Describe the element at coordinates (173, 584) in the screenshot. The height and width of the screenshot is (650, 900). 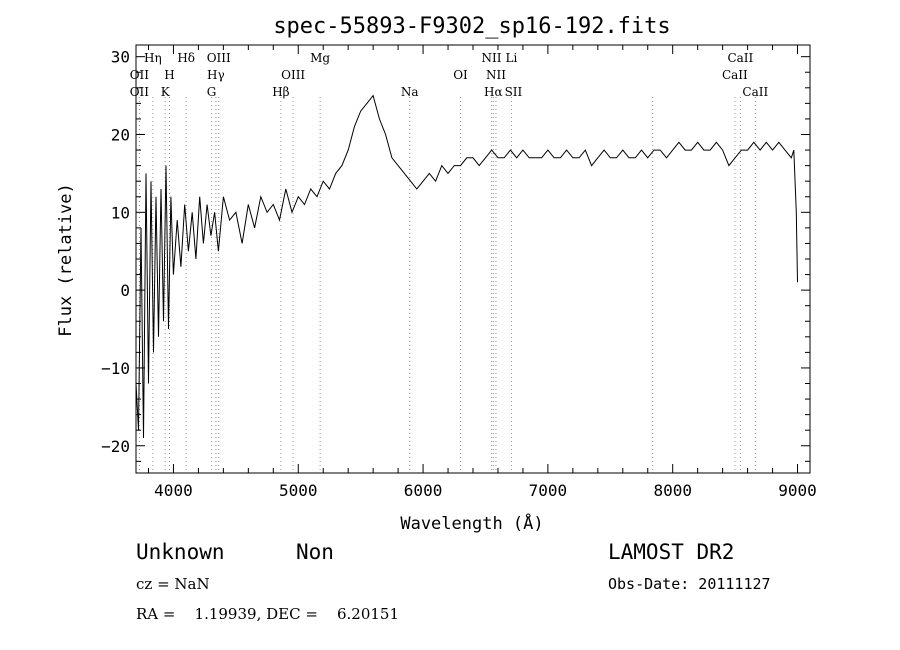
I see `redshift-label: cz = NaN` at that location.